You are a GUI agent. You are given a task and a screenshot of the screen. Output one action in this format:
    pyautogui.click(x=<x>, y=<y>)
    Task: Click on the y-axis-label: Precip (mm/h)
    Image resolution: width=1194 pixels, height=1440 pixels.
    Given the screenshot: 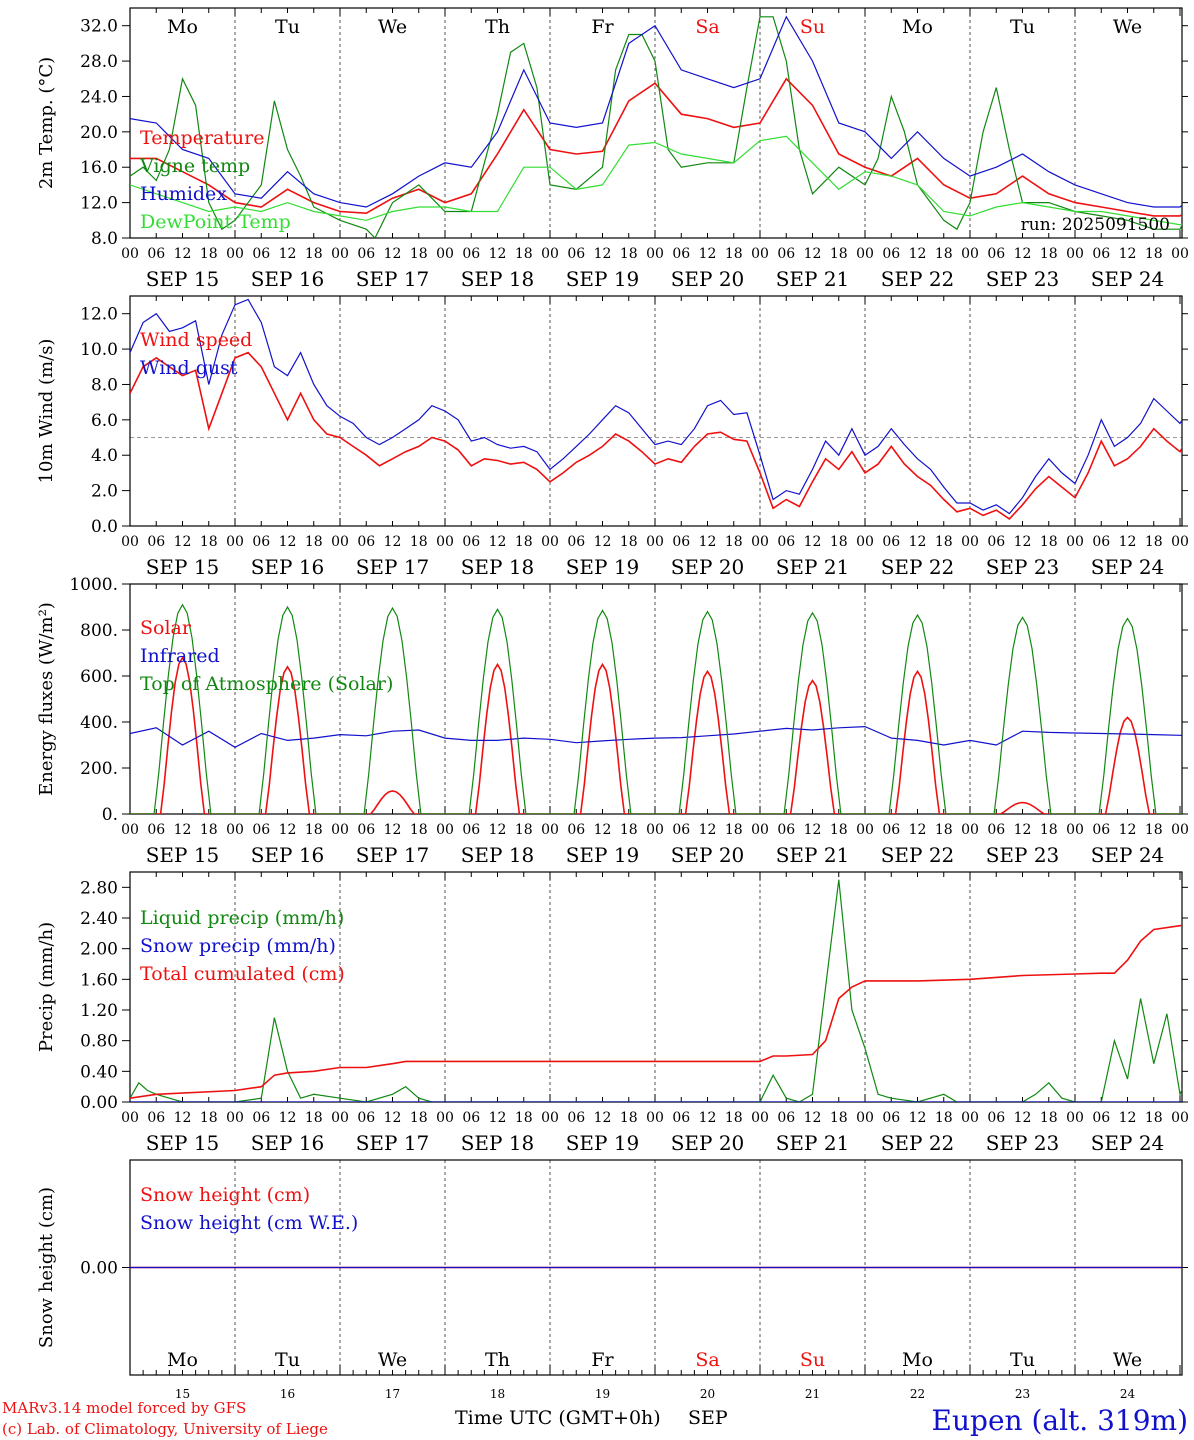 What is the action you would take?
    pyautogui.click(x=46, y=987)
    